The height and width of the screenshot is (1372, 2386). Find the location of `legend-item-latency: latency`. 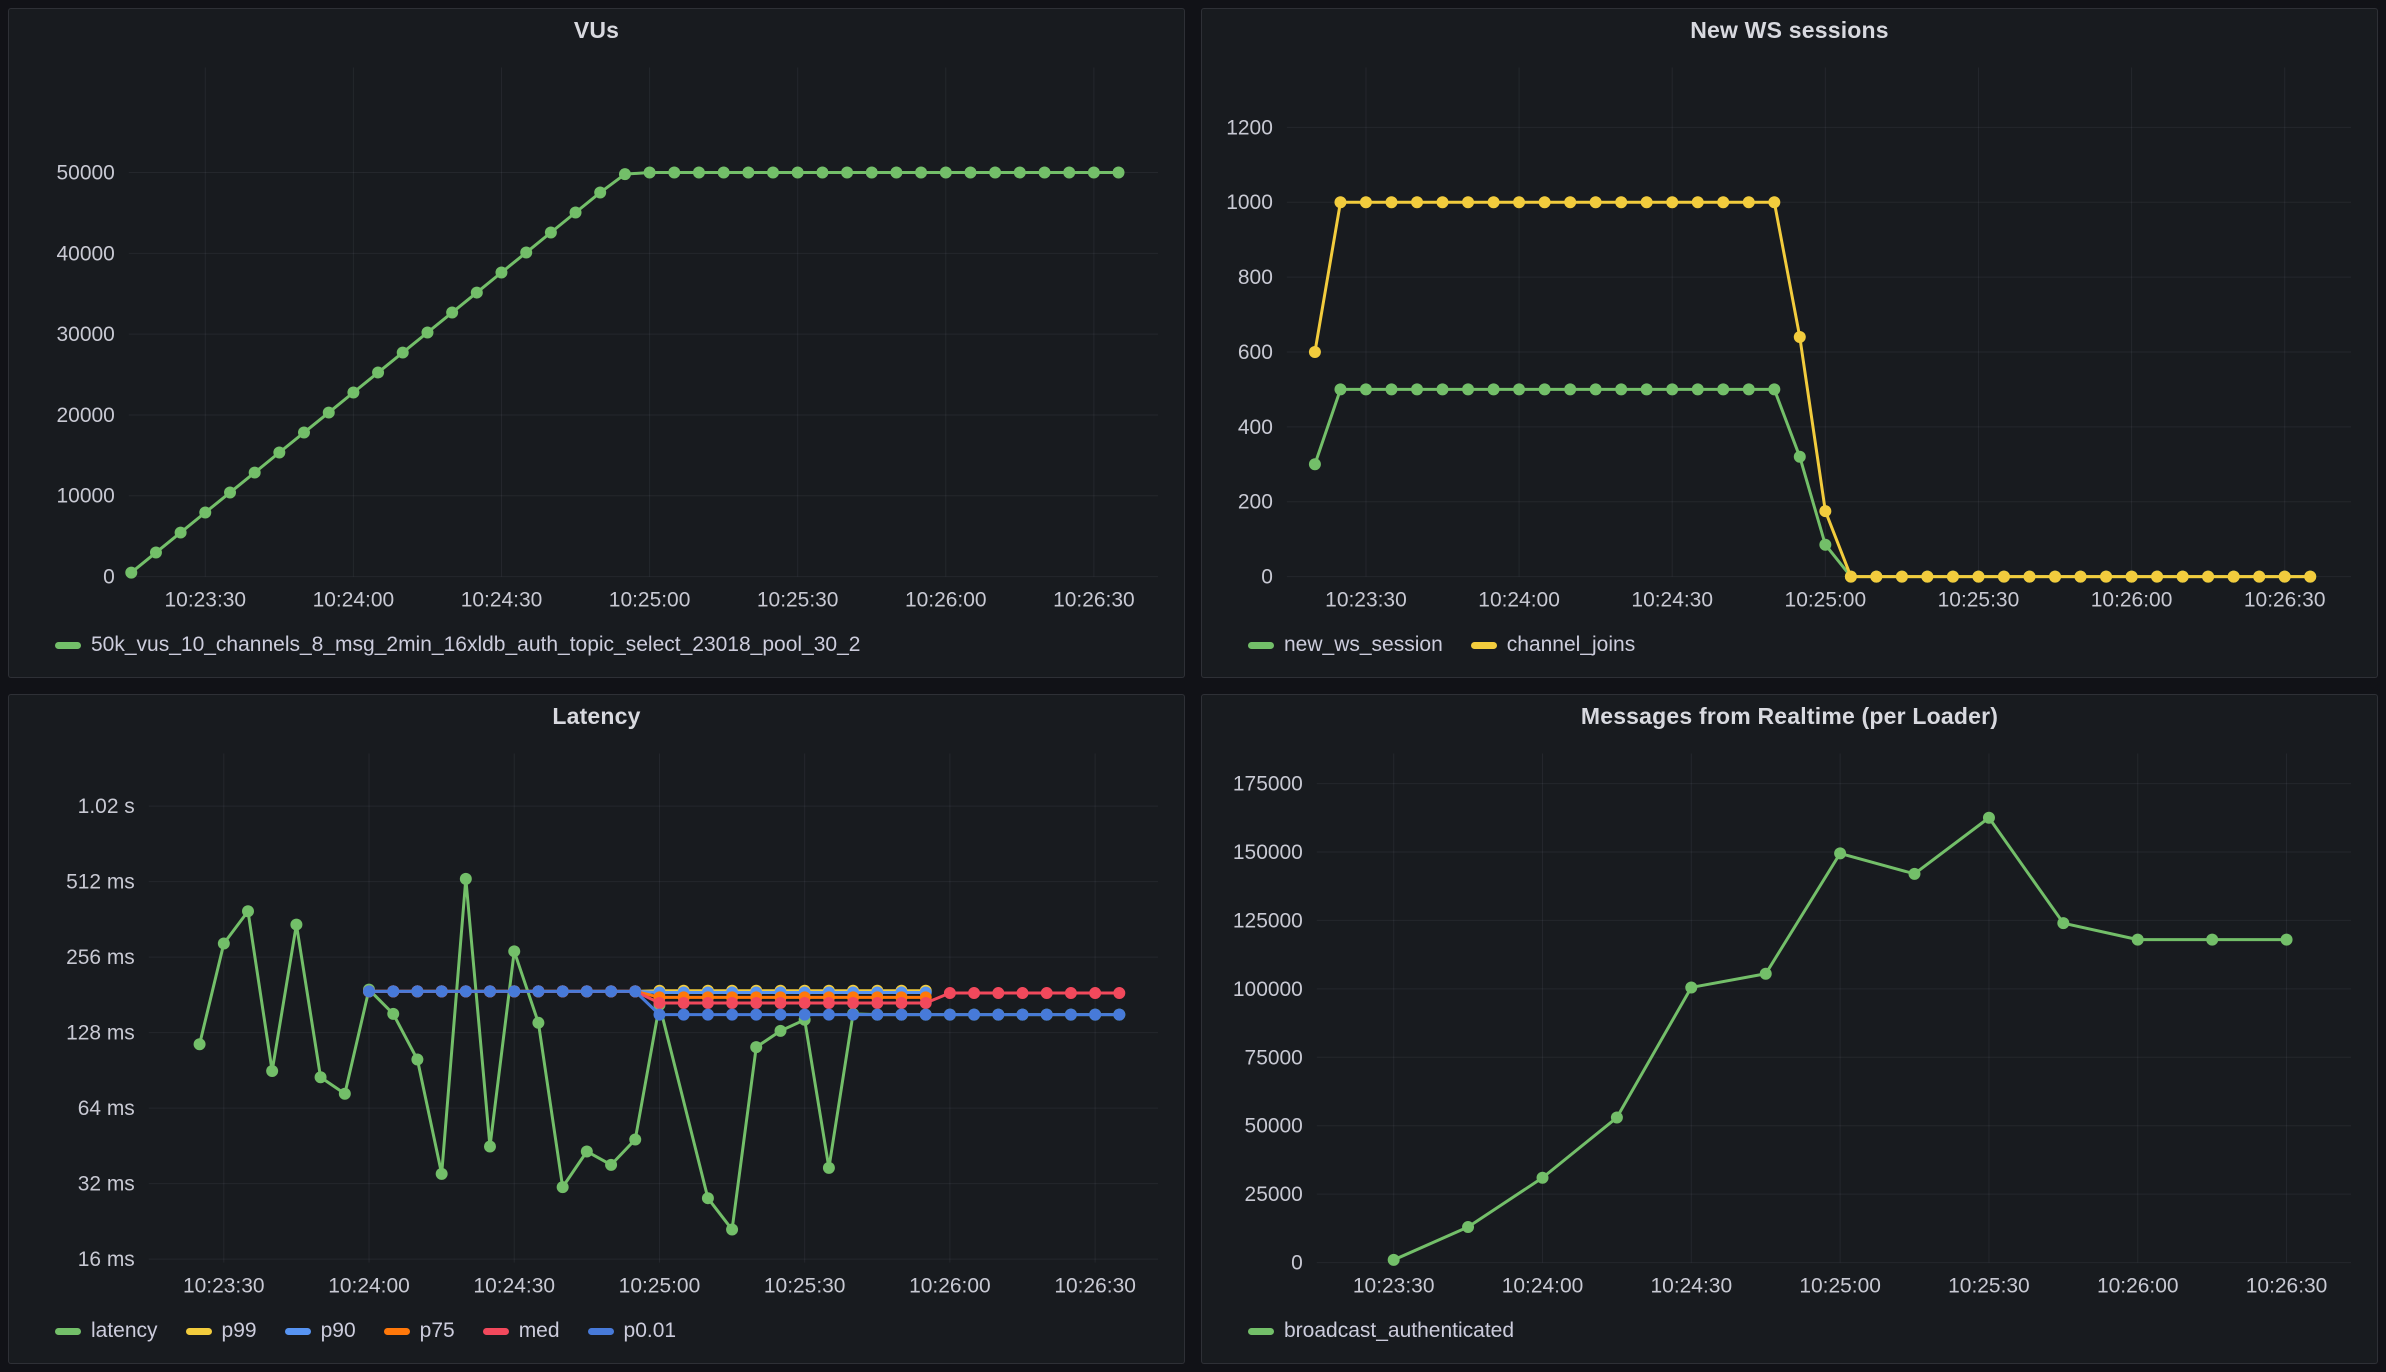

legend-item-latency: latency is located at coordinates (106, 1331).